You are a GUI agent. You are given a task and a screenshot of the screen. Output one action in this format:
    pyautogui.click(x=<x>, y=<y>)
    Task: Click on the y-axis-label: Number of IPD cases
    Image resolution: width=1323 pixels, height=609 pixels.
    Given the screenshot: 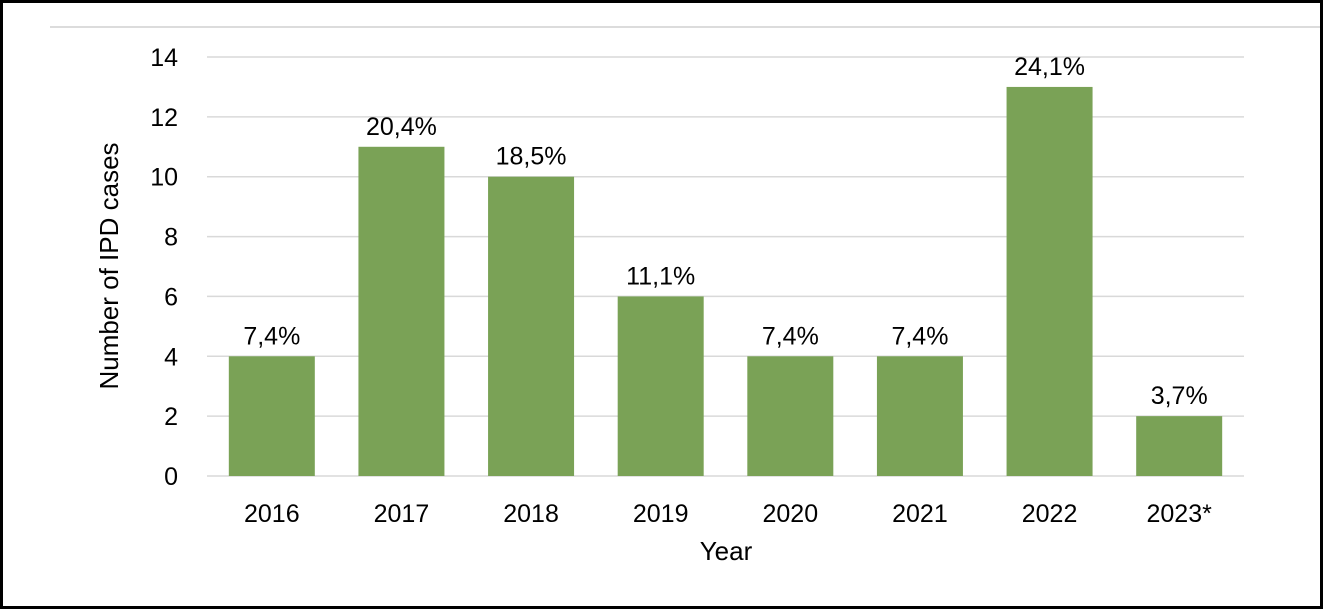 What is the action you would take?
    pyautogui.click(x=109, y=265)
    